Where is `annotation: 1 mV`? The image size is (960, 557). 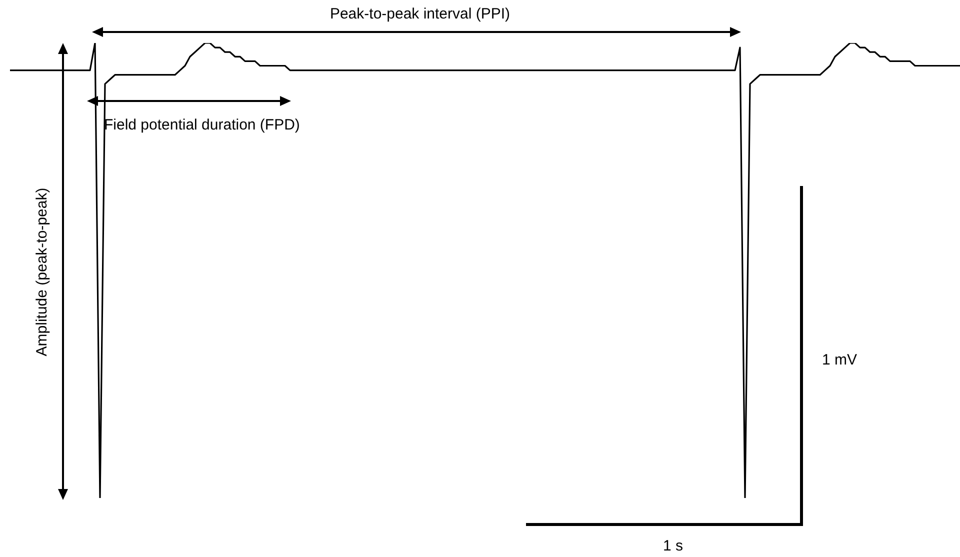 annotation: 1 mV is located at coordinates (840, 360).